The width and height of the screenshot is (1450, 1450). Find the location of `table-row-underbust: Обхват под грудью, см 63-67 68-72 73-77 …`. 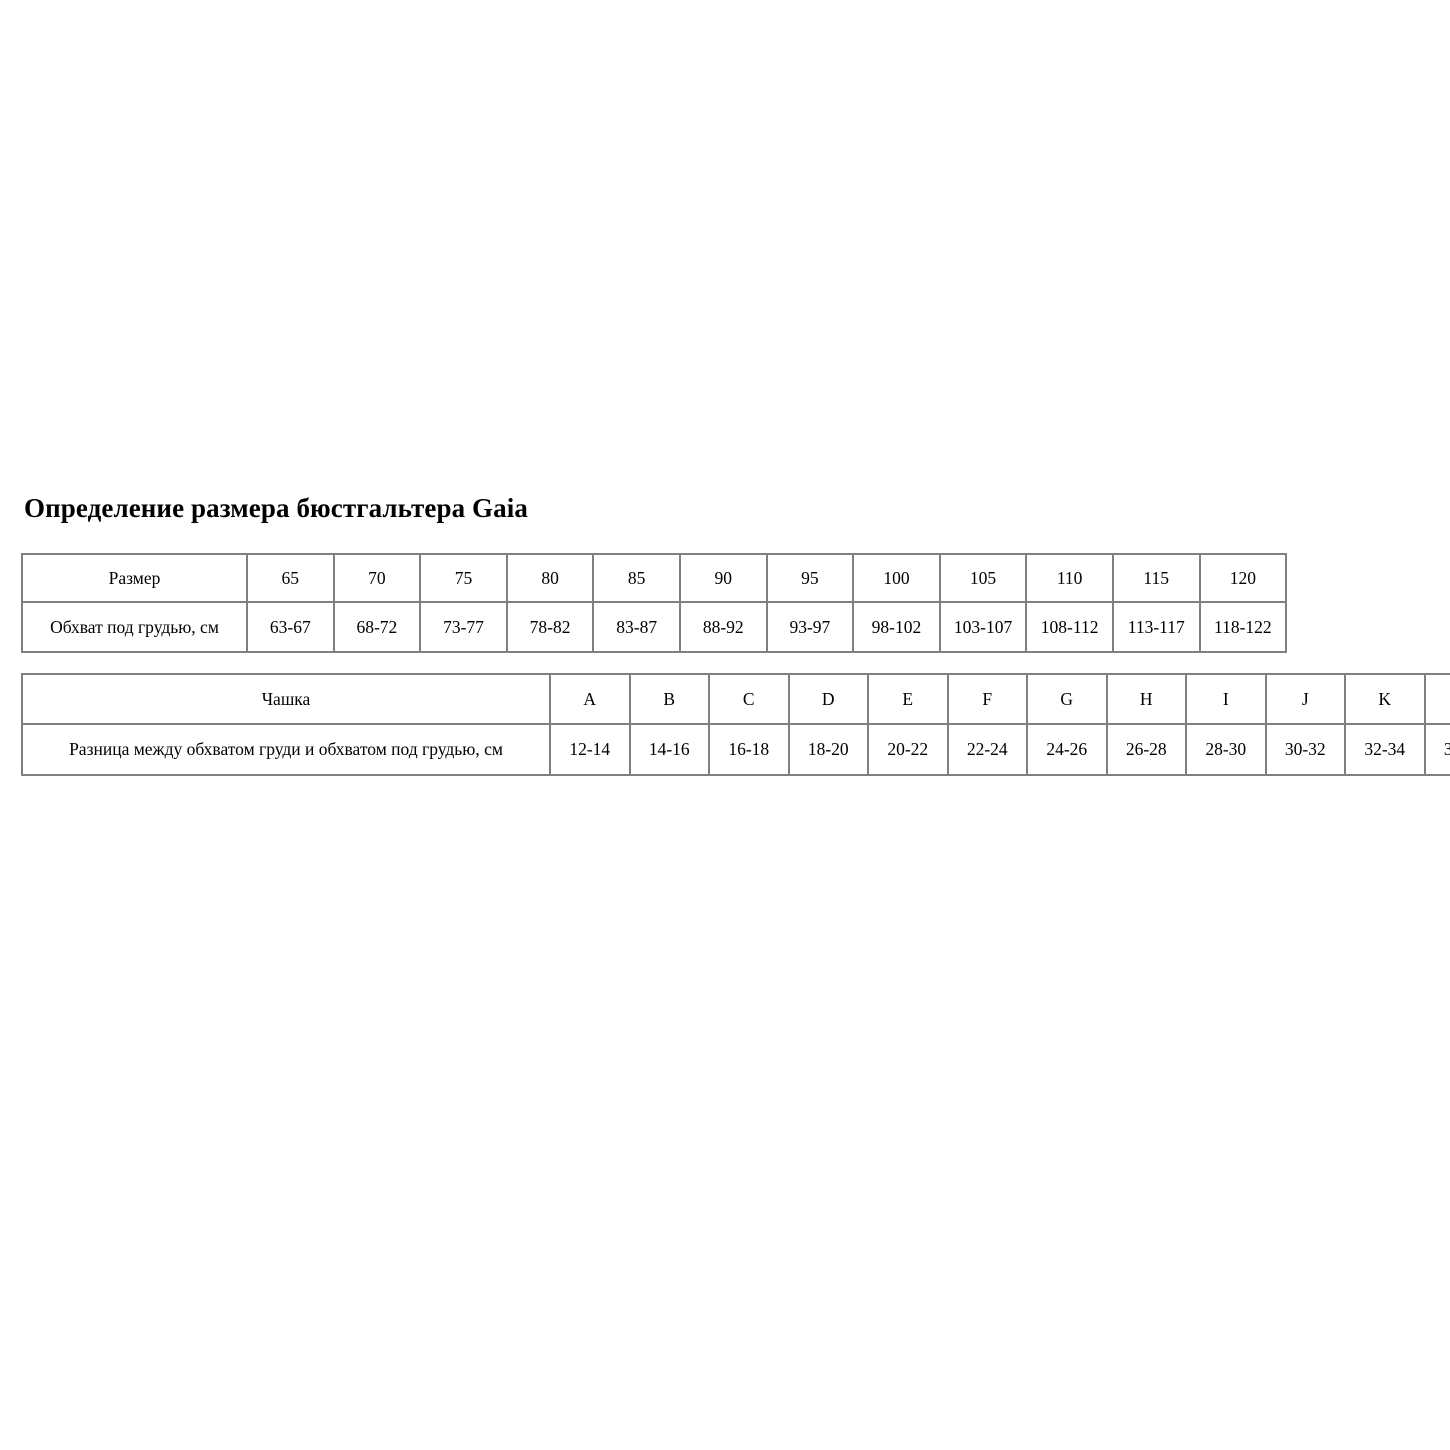

table-row-underbust: Обхват под грудью, см 63-67 68-72 73-77 … is located at coordinates (654, 627).